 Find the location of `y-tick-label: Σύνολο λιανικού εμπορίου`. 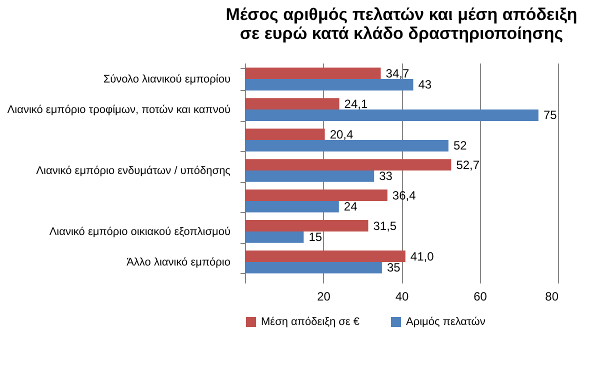

y-tick-label: Σύνολο λιανικού εμπορίου is located at coordinates (166, 80).